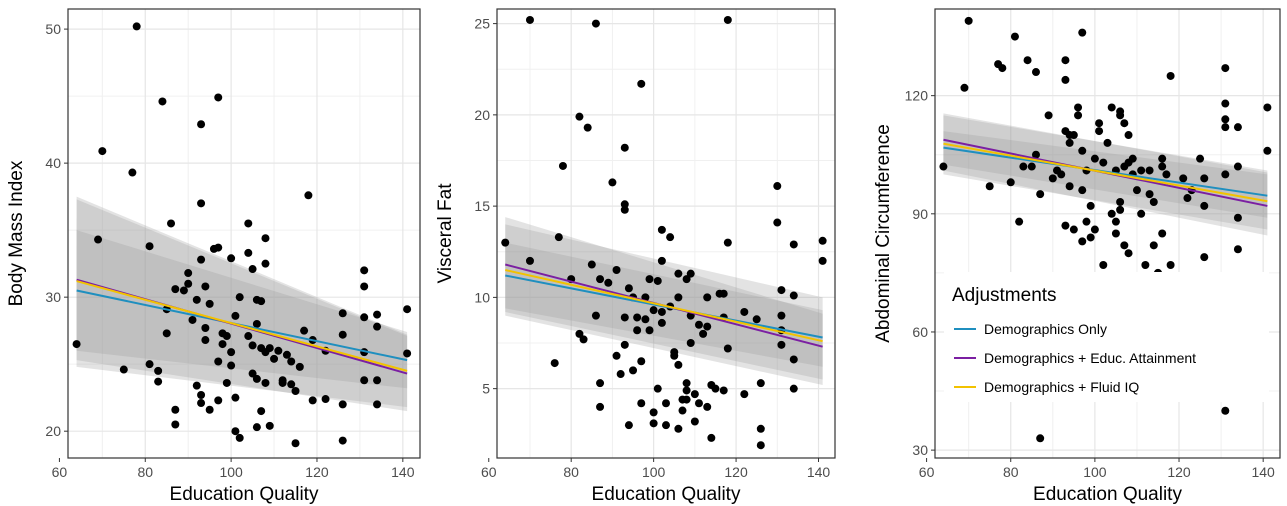 The image size is (1287, 506). I want to click on y-axis-title: Visceral Fat, so click(445, 233).